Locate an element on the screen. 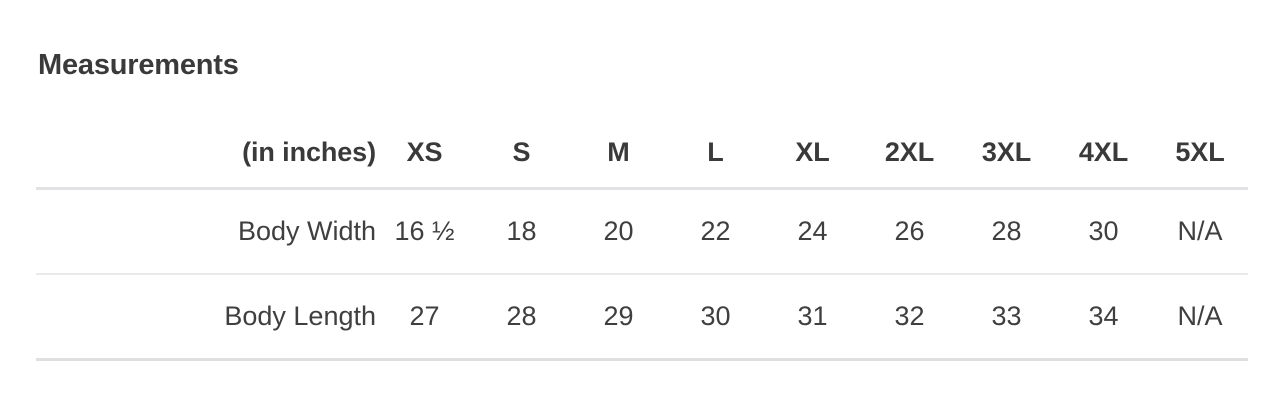 The image size is (1284, 417). cell-body-width-5xl: N/A is located at coordinates (1200, 231).